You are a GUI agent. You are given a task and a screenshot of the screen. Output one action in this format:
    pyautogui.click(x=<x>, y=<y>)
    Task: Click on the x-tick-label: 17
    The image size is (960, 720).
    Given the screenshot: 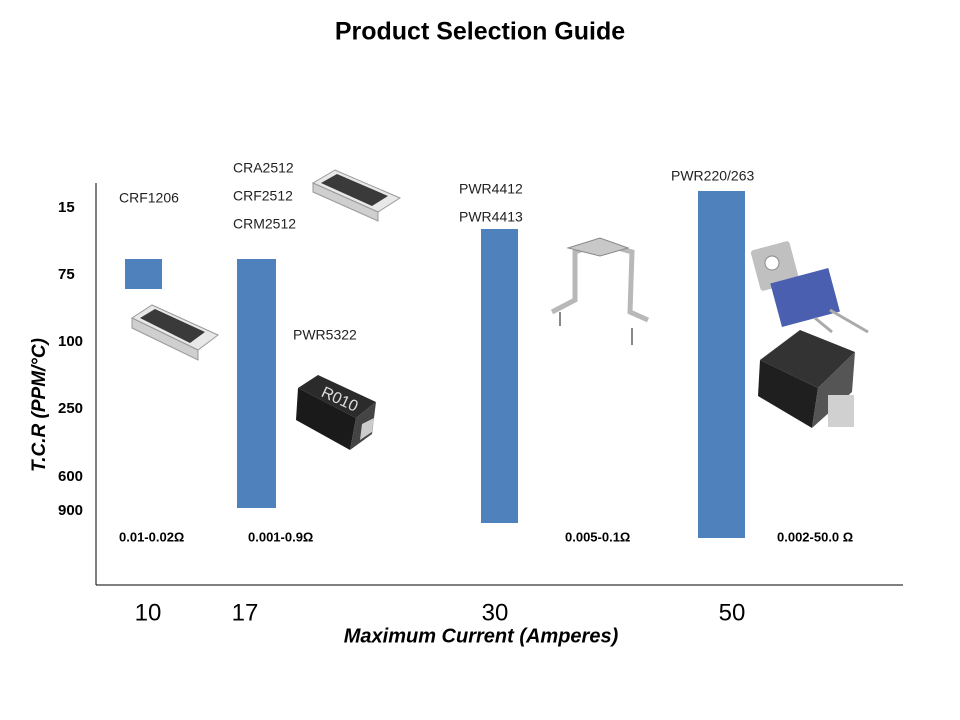 What is the action you would take?
    pyautogui.click(x=245, y=612)
    